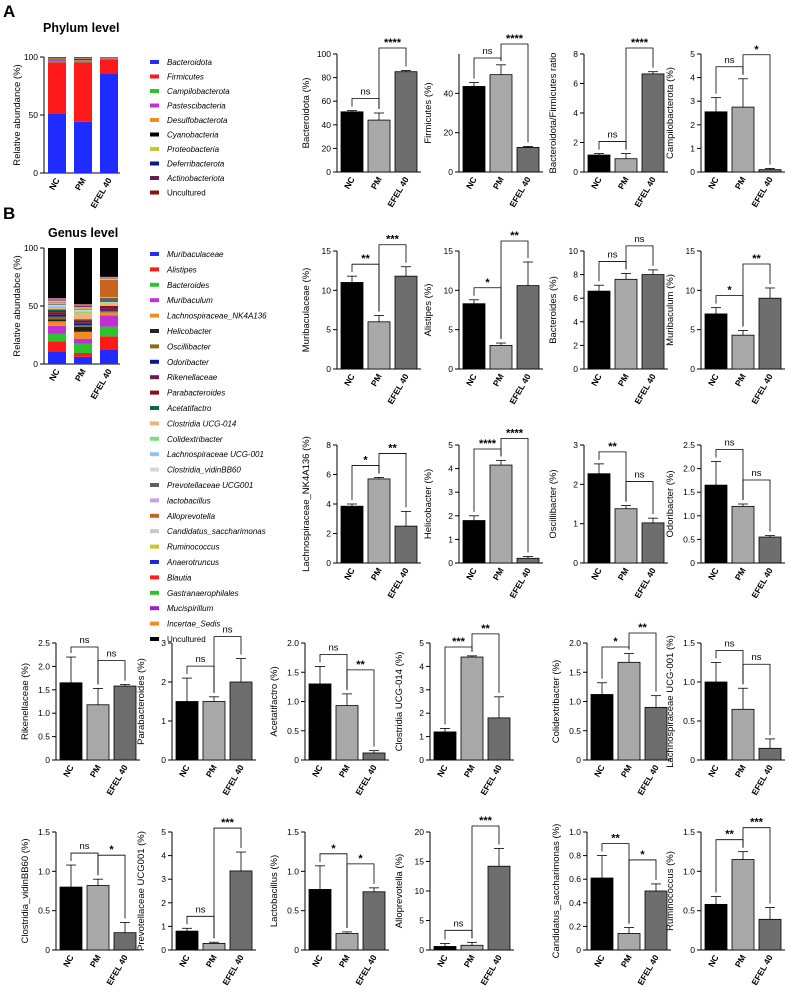 This screenshot has height=997, width=791. What do you see at coordinates (691, 290) in the screenshot?
I see `y-tick-label: 10` at bounding box center [691, 290].